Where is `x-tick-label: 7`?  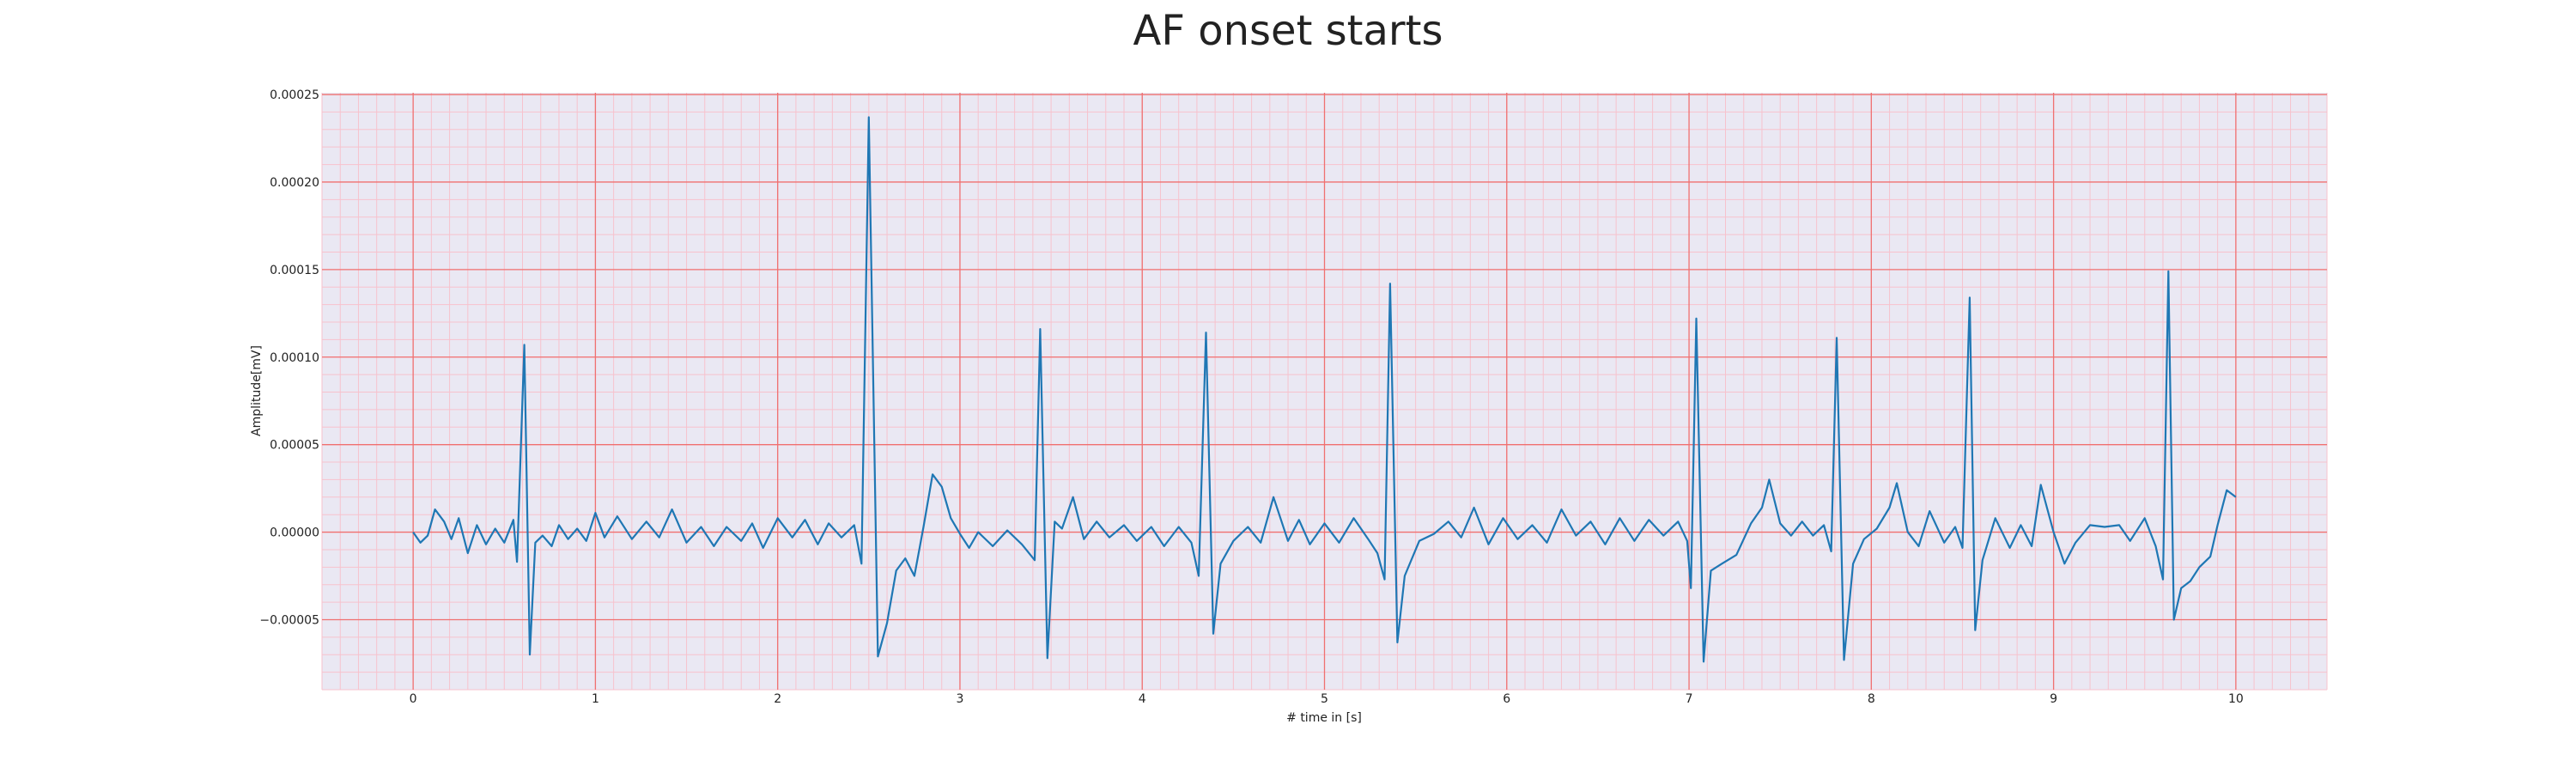
x-tick-label: 7 is located at coordinates (1689, 699).